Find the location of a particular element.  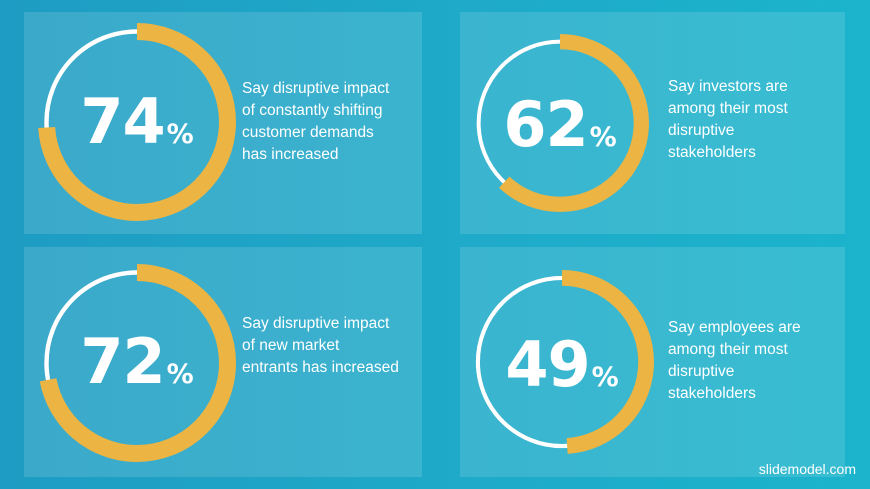

stat-percentage: 62% is located at coordinates (560, 125).